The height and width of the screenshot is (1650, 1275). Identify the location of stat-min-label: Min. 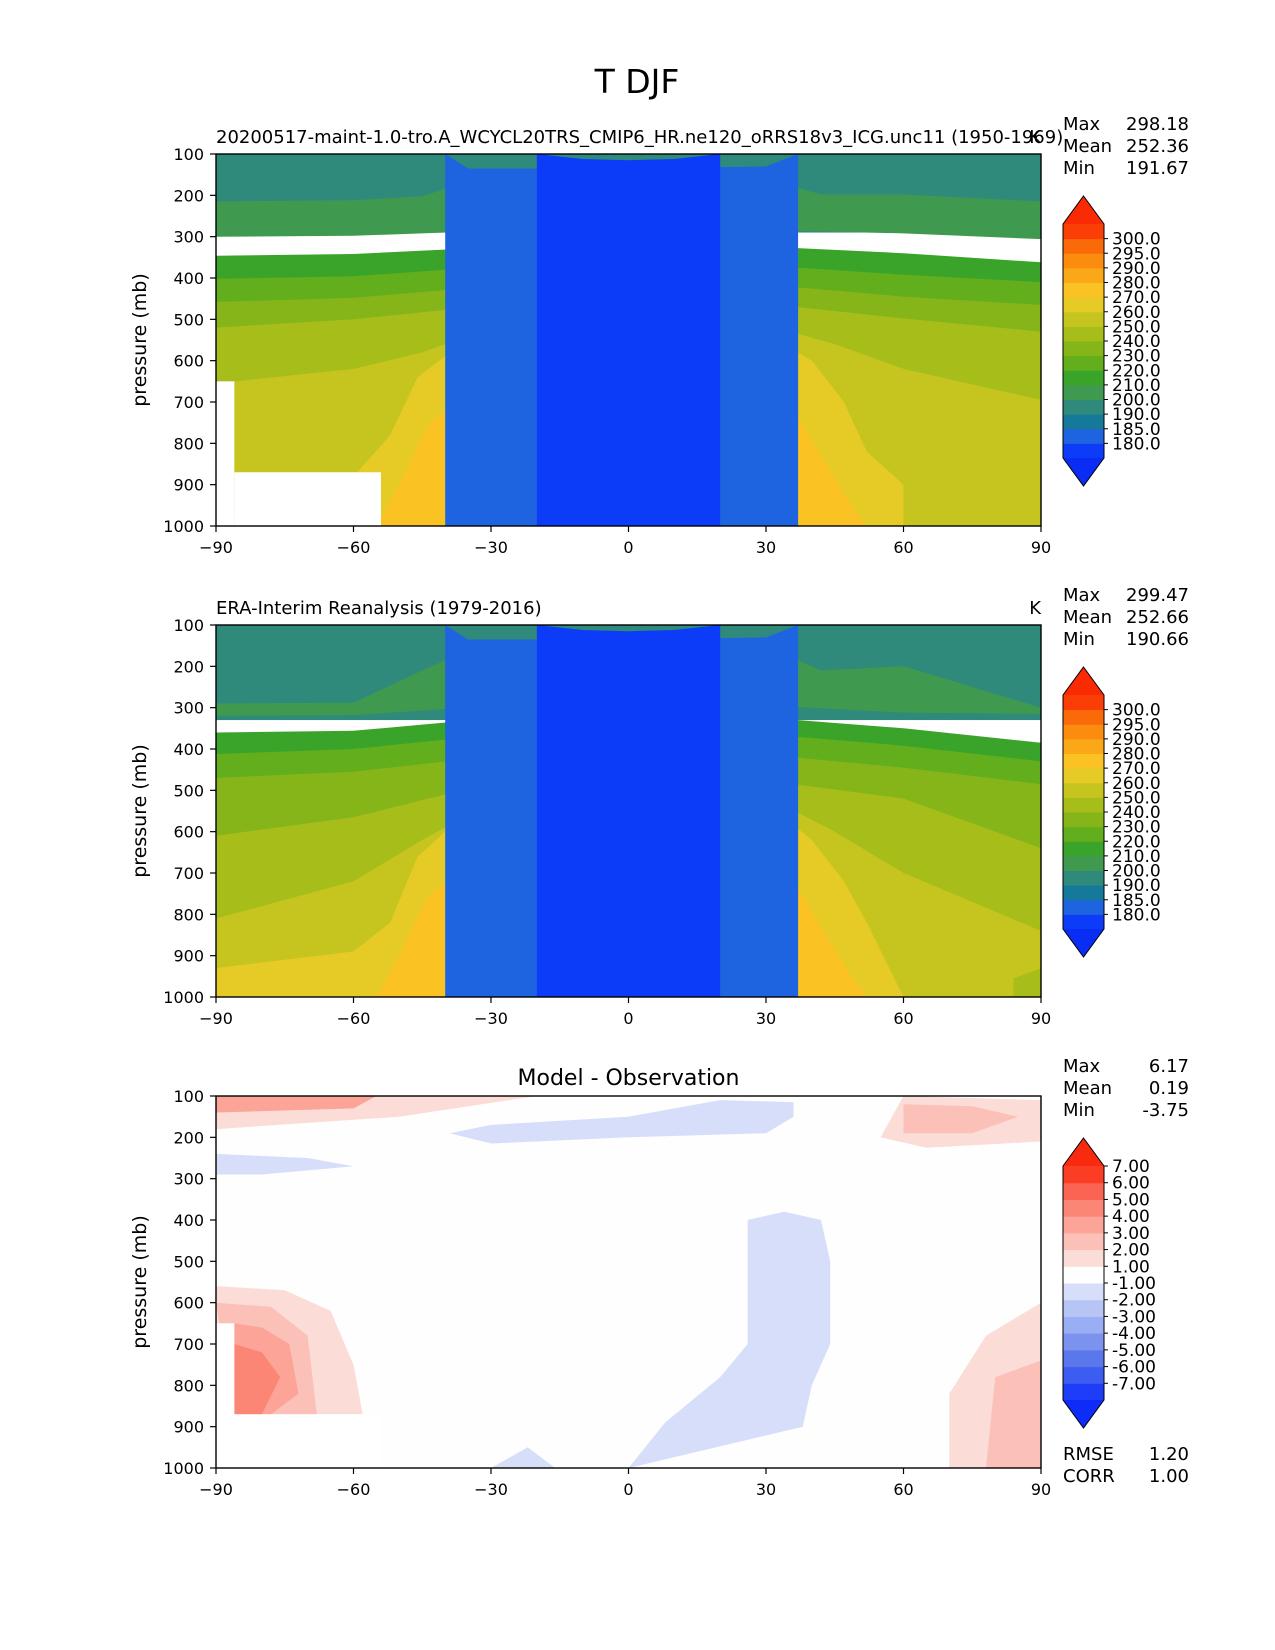
(1079, 1110).